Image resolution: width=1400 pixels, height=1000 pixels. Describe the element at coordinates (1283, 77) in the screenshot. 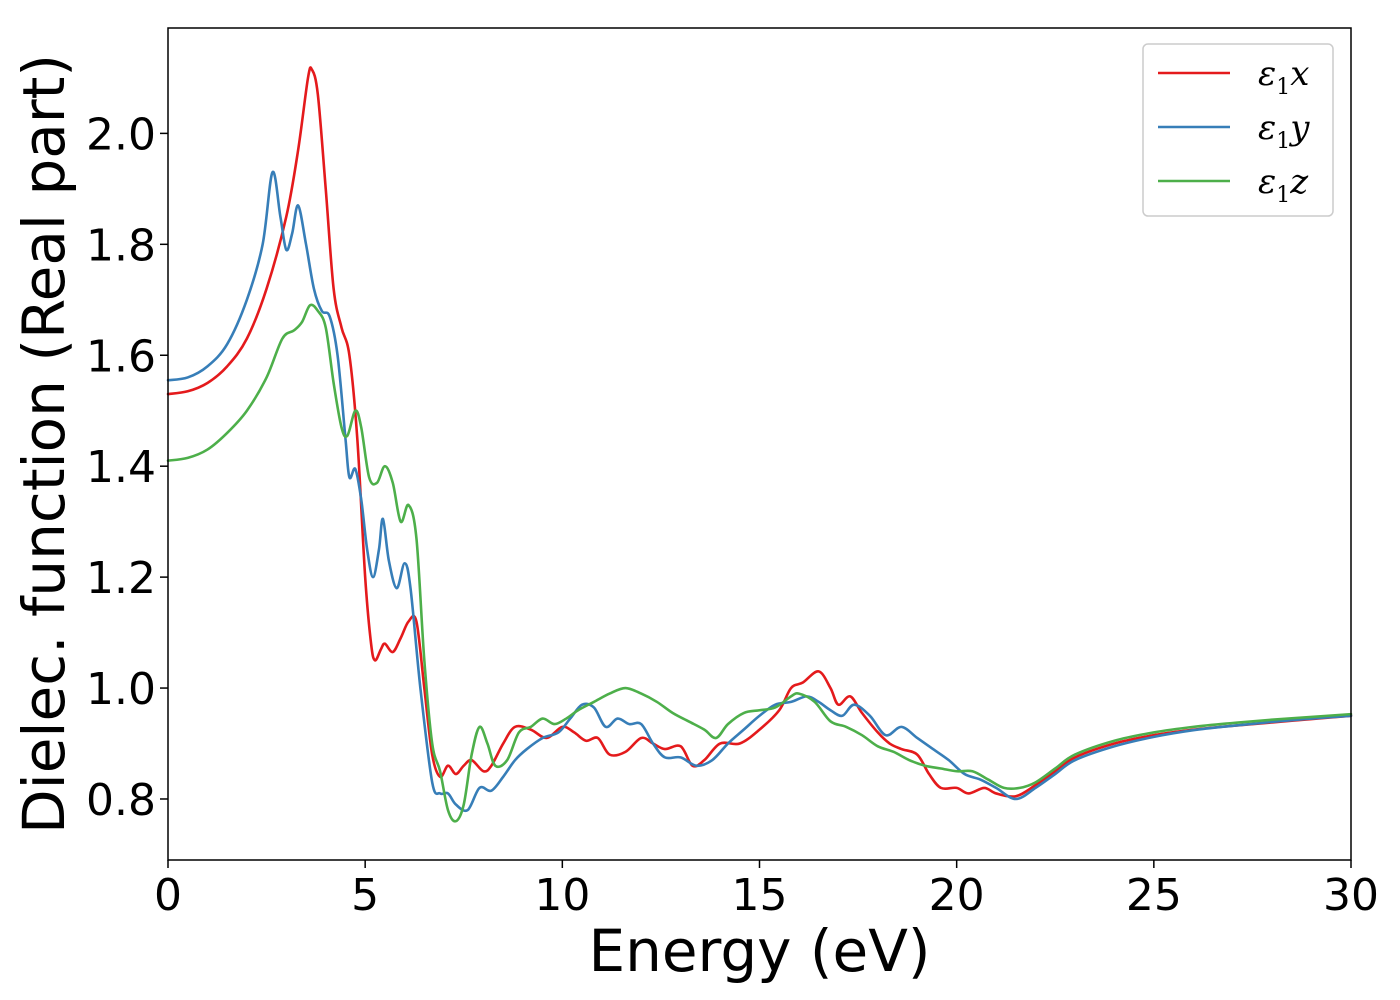

I see `legend-label-x: ε1x` at that location.